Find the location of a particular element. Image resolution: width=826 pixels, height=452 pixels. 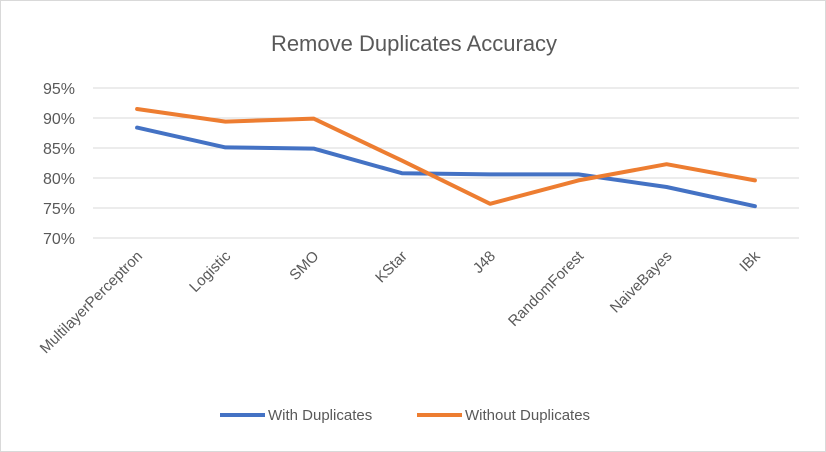

x-tick-label: MultilayerPerceptron is located at coordinates (91, 302).